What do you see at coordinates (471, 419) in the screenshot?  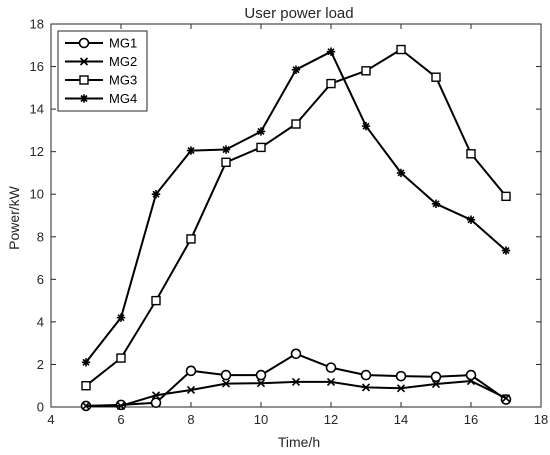 I see `x-tick-label: 16` at bounding box center [471, 419].